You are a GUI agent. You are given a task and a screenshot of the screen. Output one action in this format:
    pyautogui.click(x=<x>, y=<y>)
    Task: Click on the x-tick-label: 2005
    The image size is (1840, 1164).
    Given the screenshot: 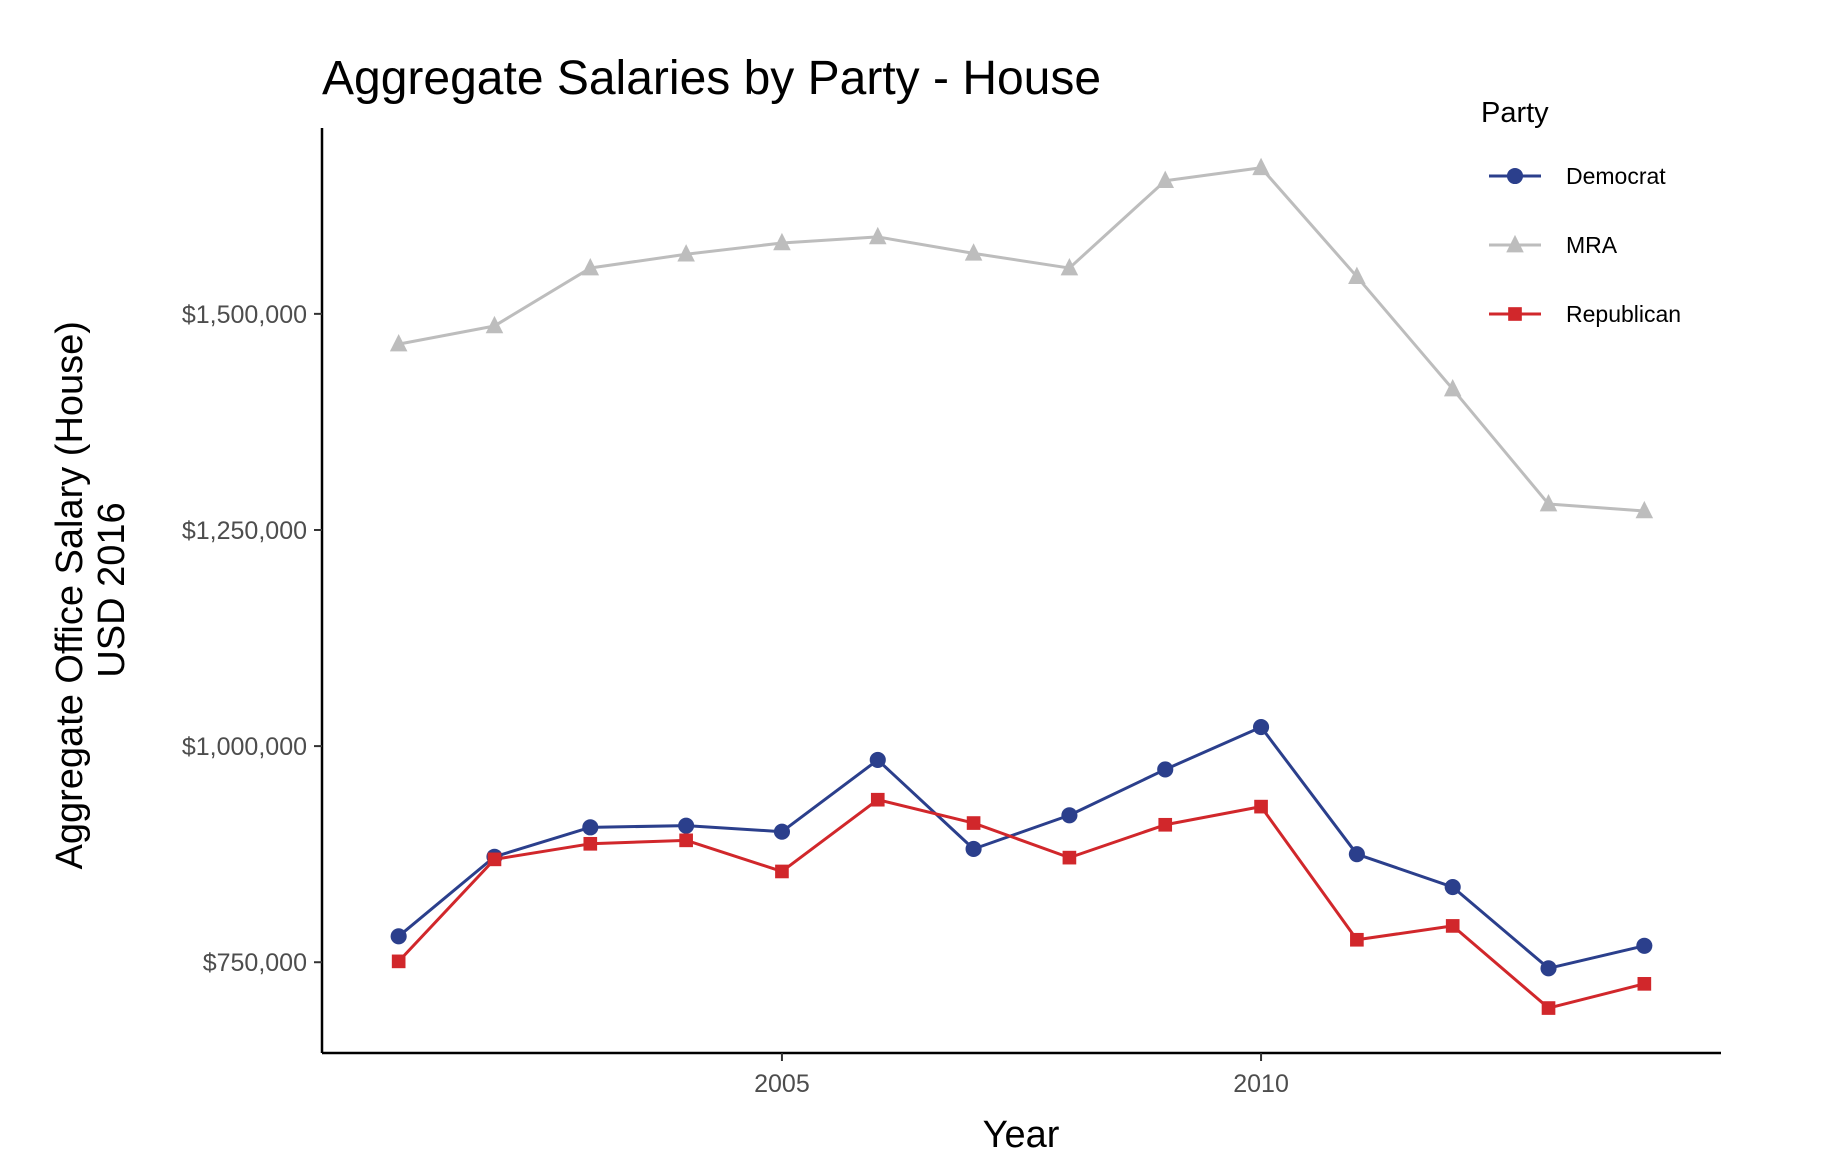 What is the action you would take?
    pyautogui.click(x=782, y=1084)
    